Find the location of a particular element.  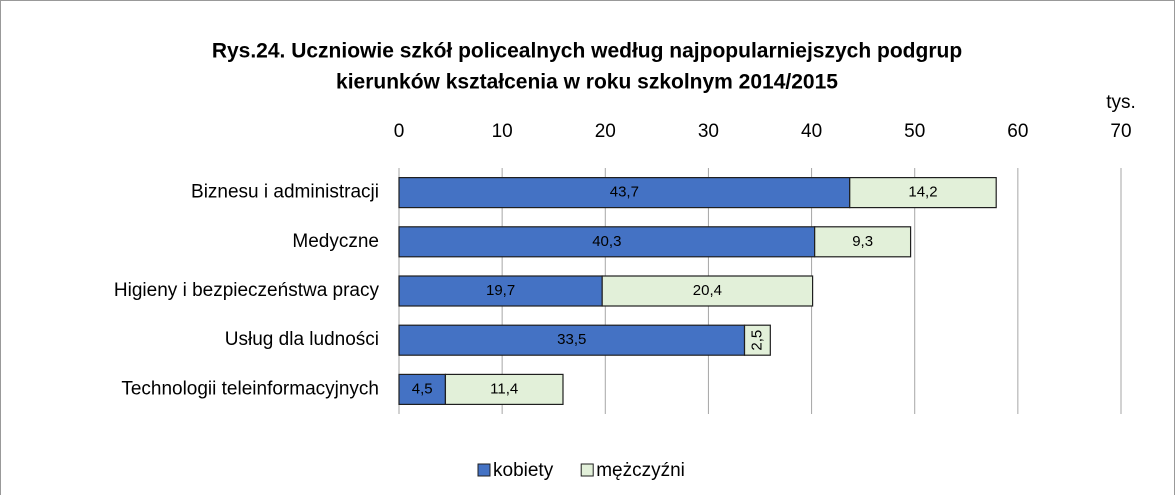

y-tick-label: Technologii teleinformacyjnych is located at coordinates (250, 388).